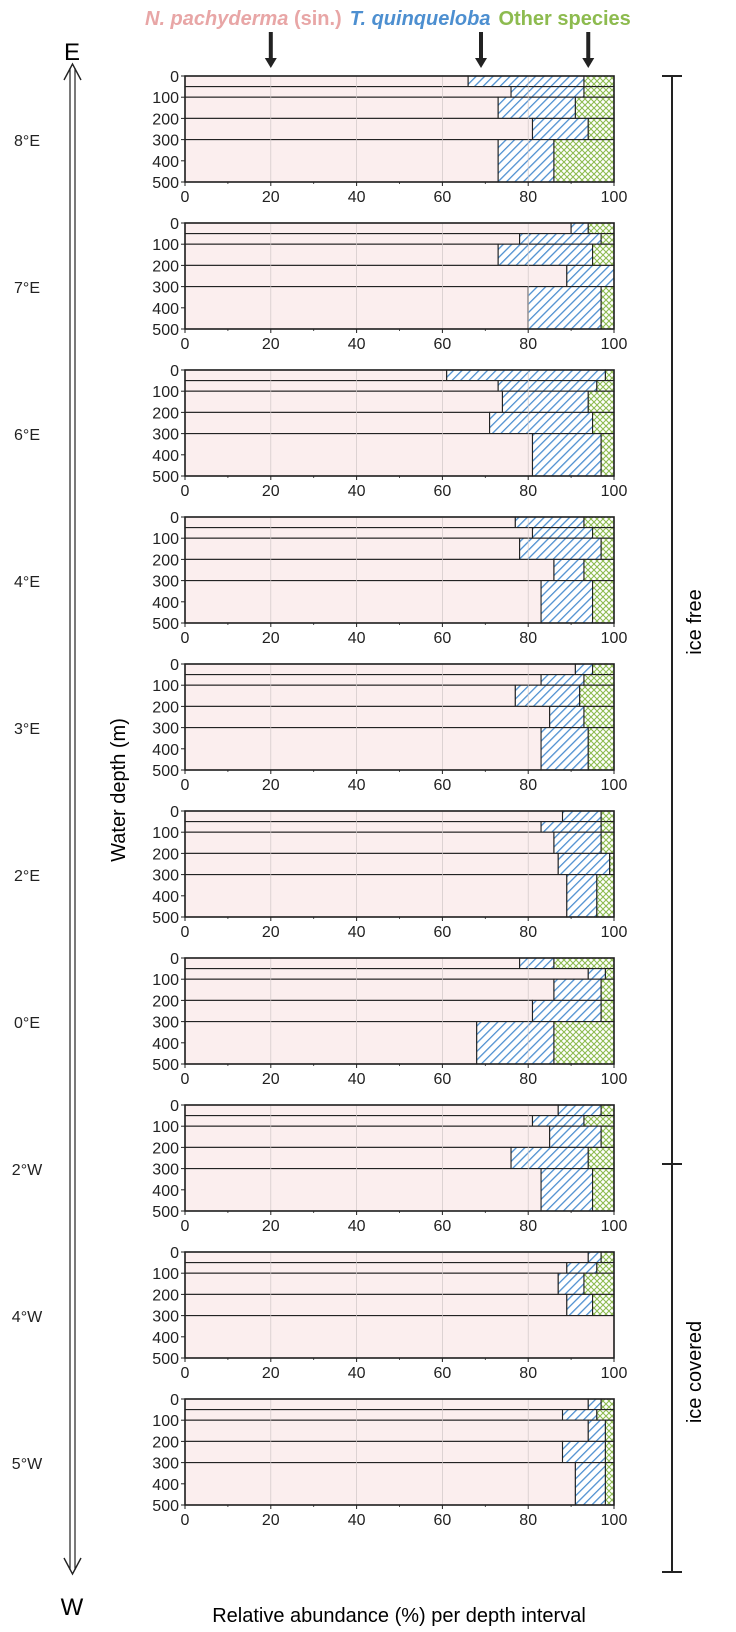  What do you see at coordinates (695, 1372) in the screenshot?
I see `ice-covered-label: ice covered` at bounding box center [695, 1372].